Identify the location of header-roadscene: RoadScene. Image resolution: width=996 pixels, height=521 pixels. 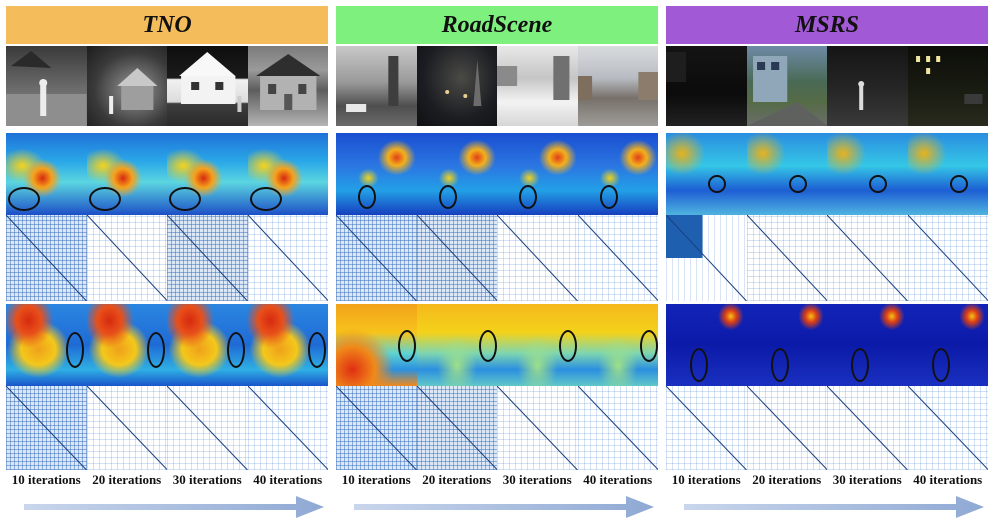
(497, 25).